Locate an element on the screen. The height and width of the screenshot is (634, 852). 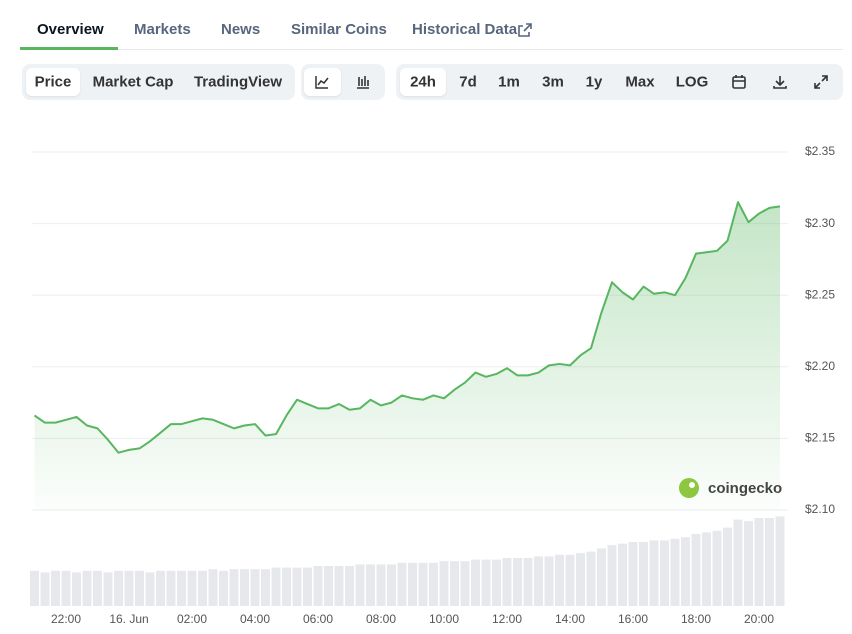
y-tick-label: $2.30 is located at coordinates (820, 223).